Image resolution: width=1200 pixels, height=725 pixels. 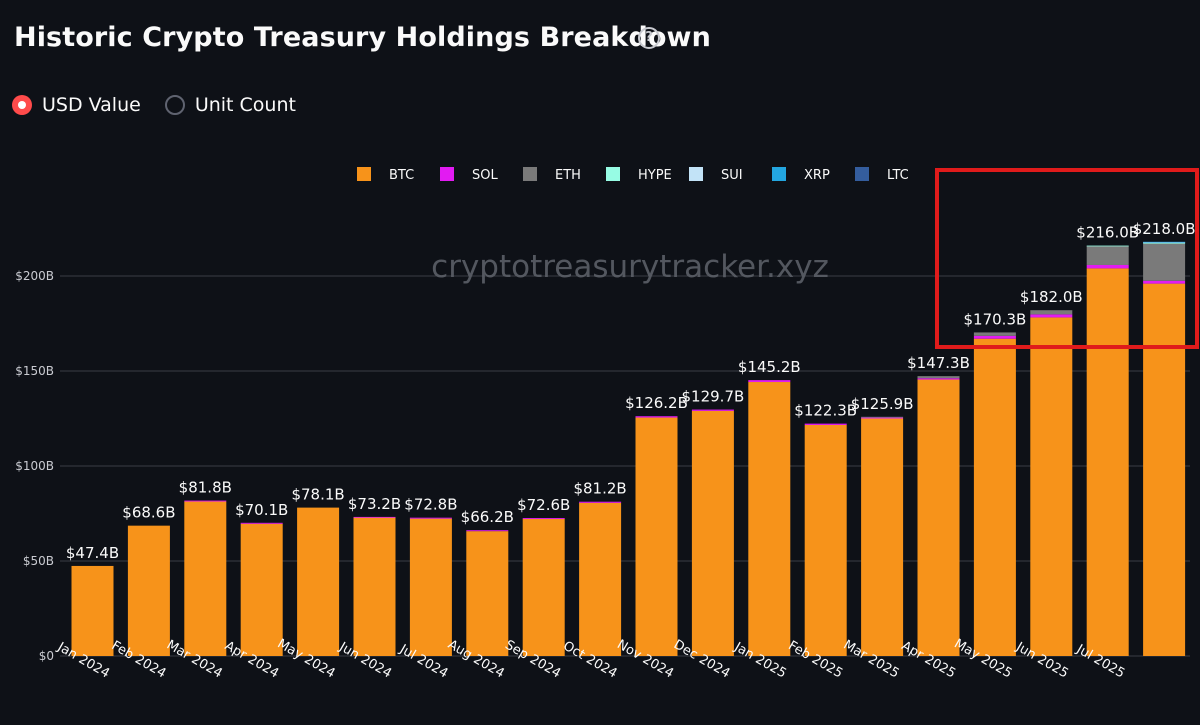 I want to click on y-tick-label: $0, so click(x=46, y=656).